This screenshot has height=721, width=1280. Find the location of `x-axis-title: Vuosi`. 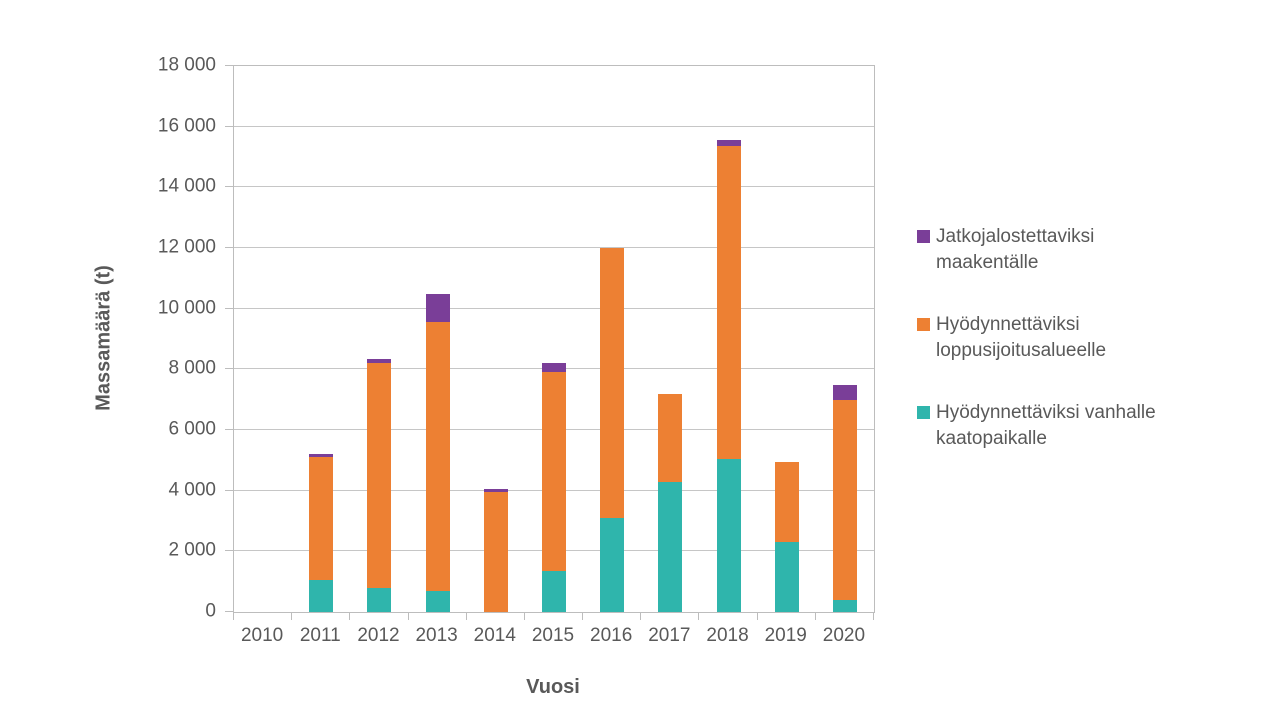

x-axis-title: Vuosi is located at coordinates (553, 687).